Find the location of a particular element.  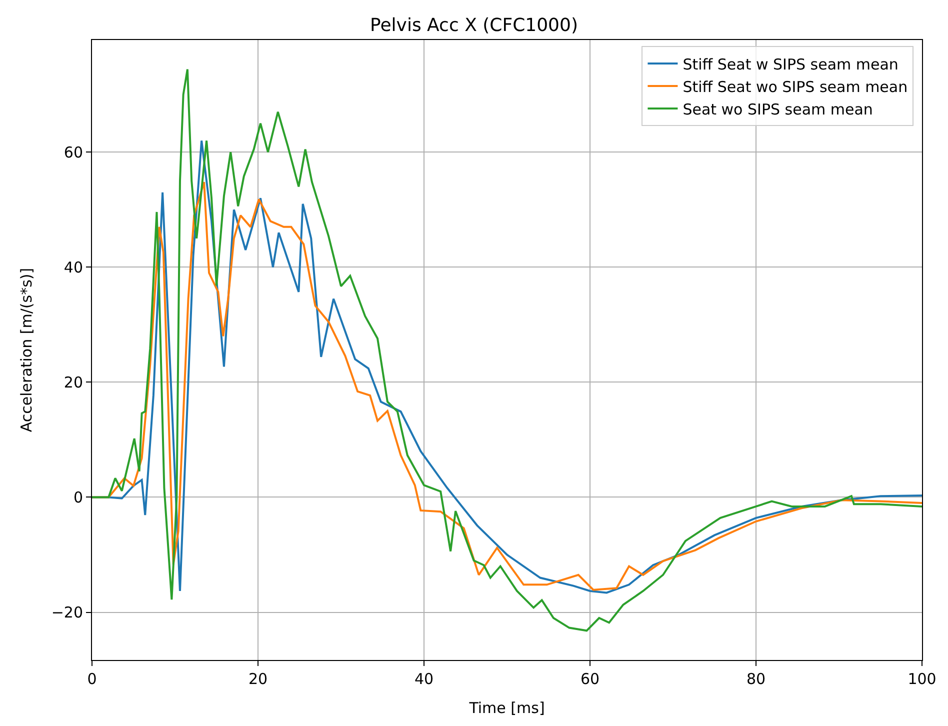

y-tick-label: 20 is located at coordinates (73, 382).